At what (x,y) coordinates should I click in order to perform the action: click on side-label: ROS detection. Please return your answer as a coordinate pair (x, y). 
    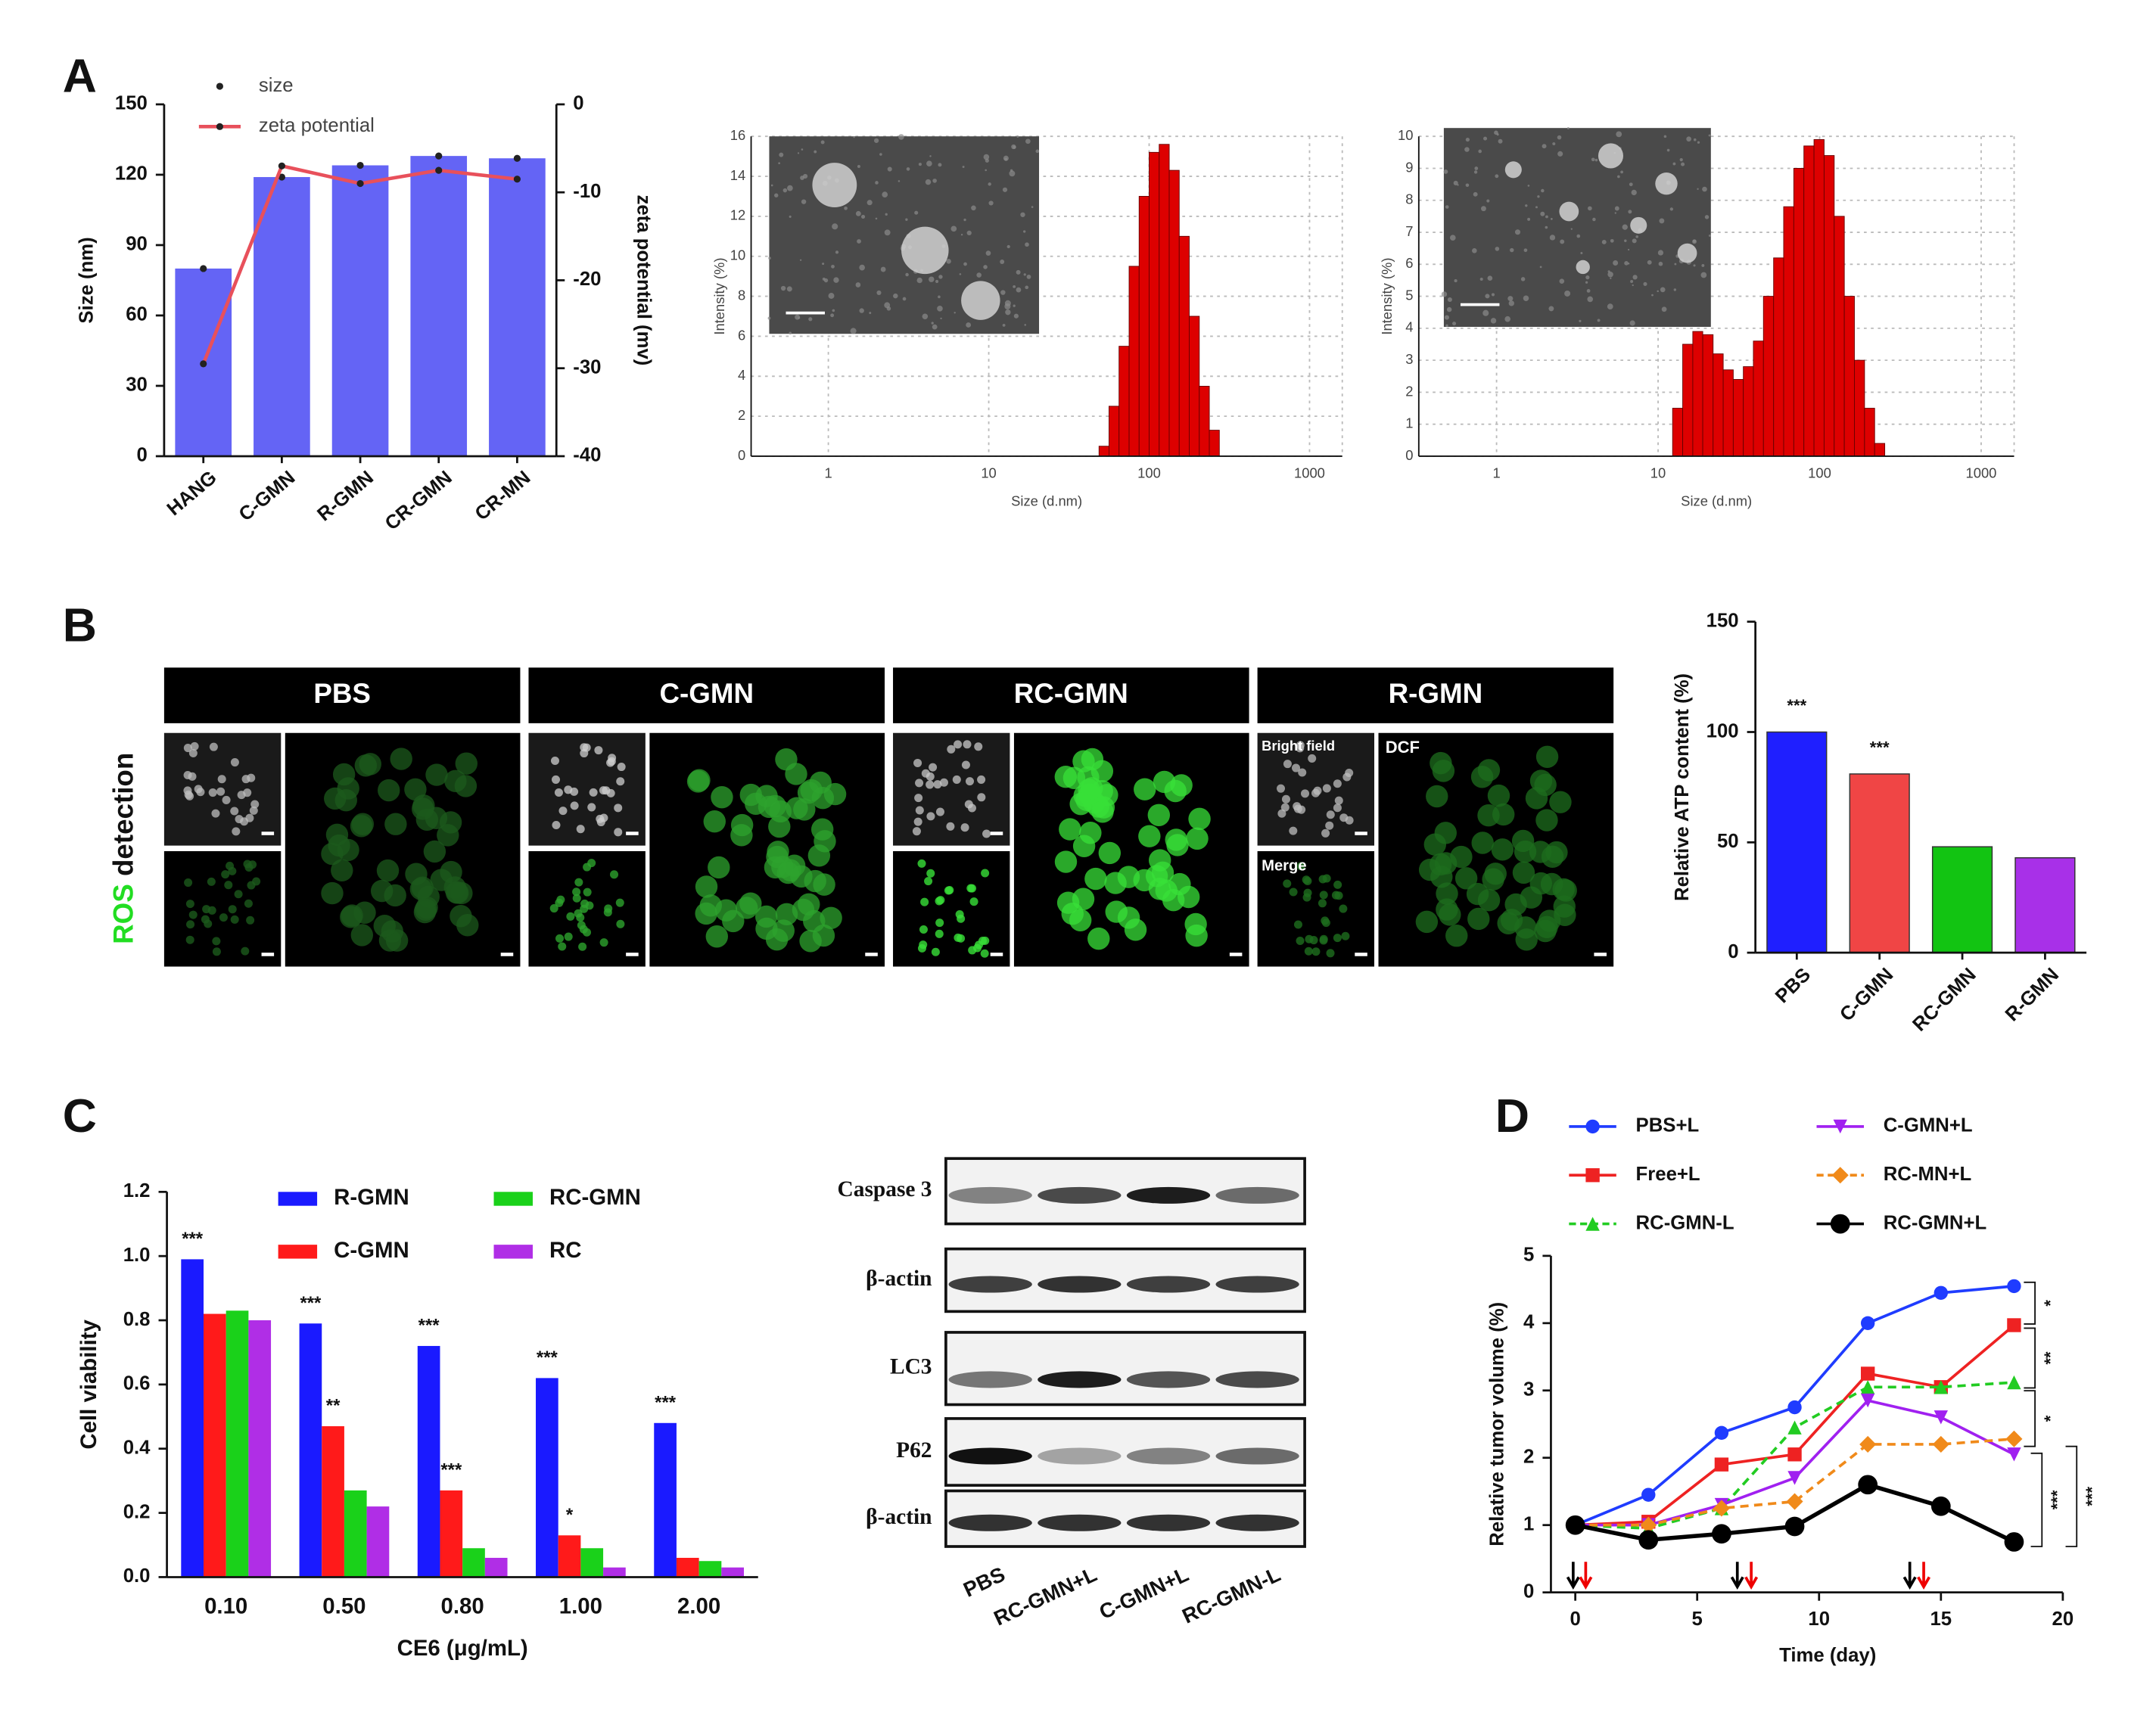
    Looking at the image, I should click on (122, 849).